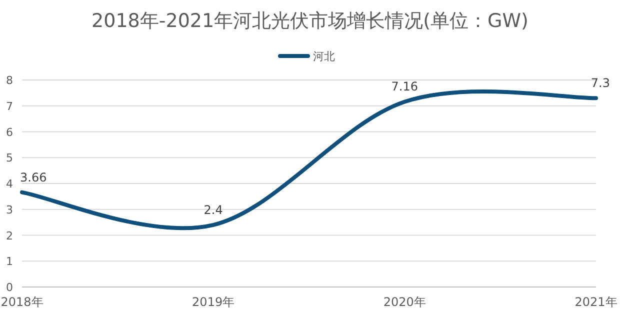  What do you see at coordinates (9, 184) in the screenshot?
I see `y-tick-label: 4` at bounding box center [9, 184].